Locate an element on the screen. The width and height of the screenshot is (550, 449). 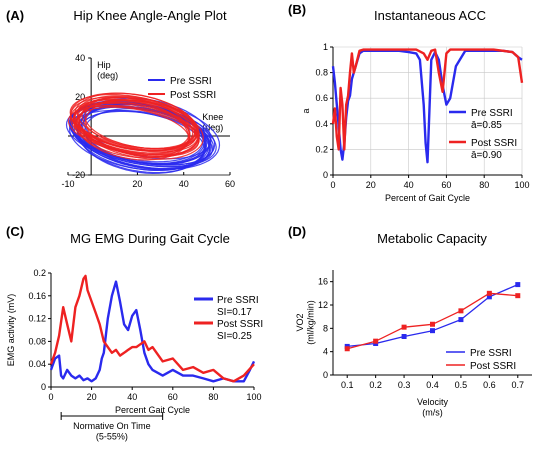
x-tick-label: -10 is located at coordinates (67, 184).